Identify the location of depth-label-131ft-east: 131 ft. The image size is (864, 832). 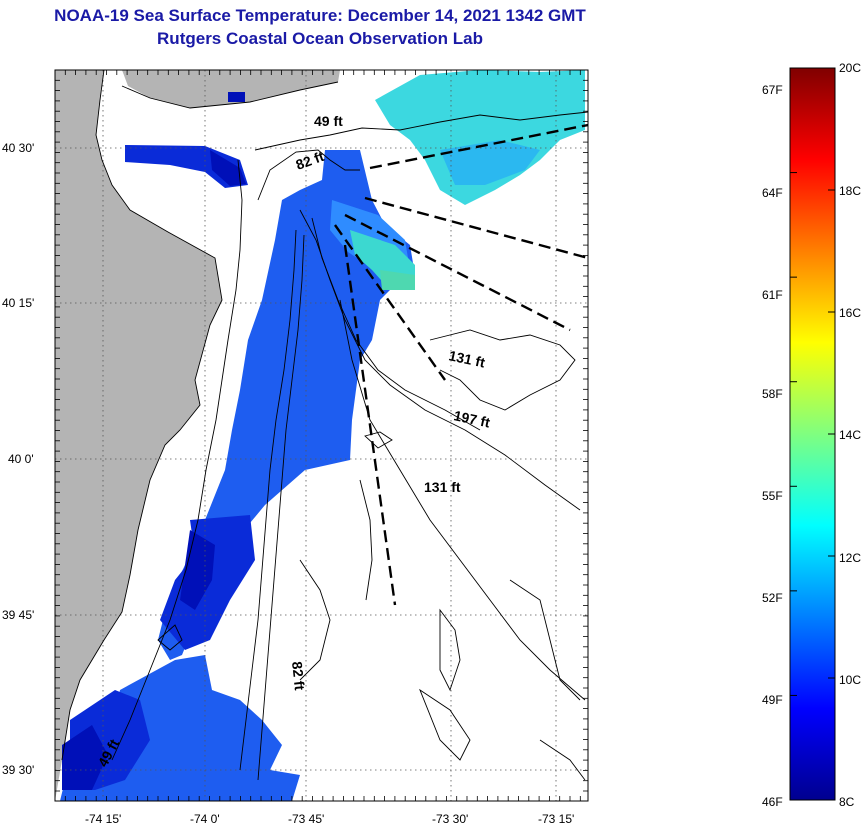
(466, 358).